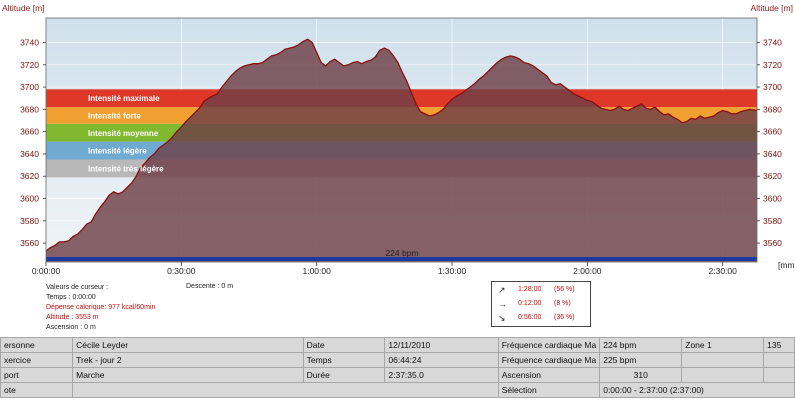  What do you see at coordinates (441, 360) in the screenshot?
I see `value-temps: 06:44:24` at bounding box center [441, 360].